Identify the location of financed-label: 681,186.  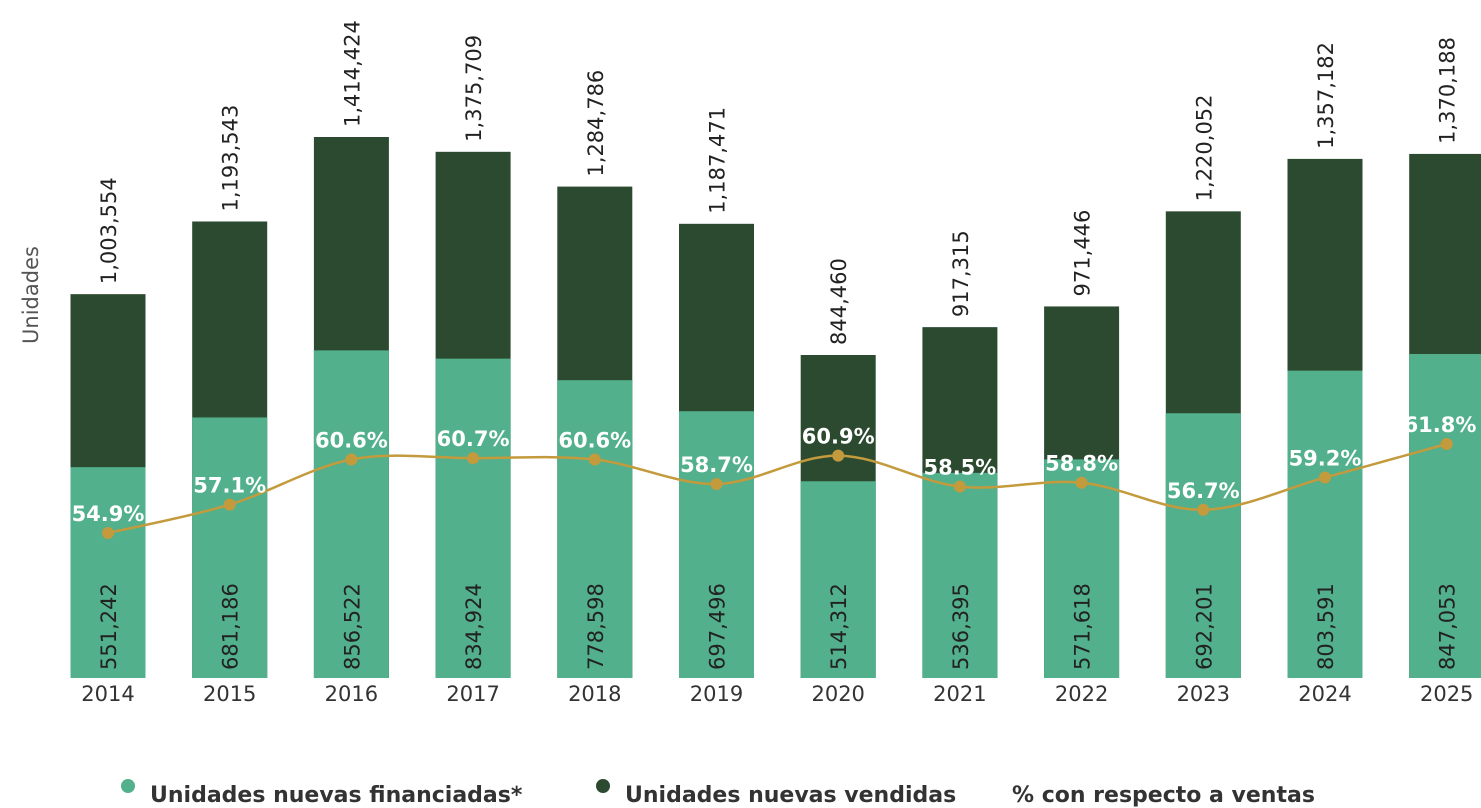
(231, 626).